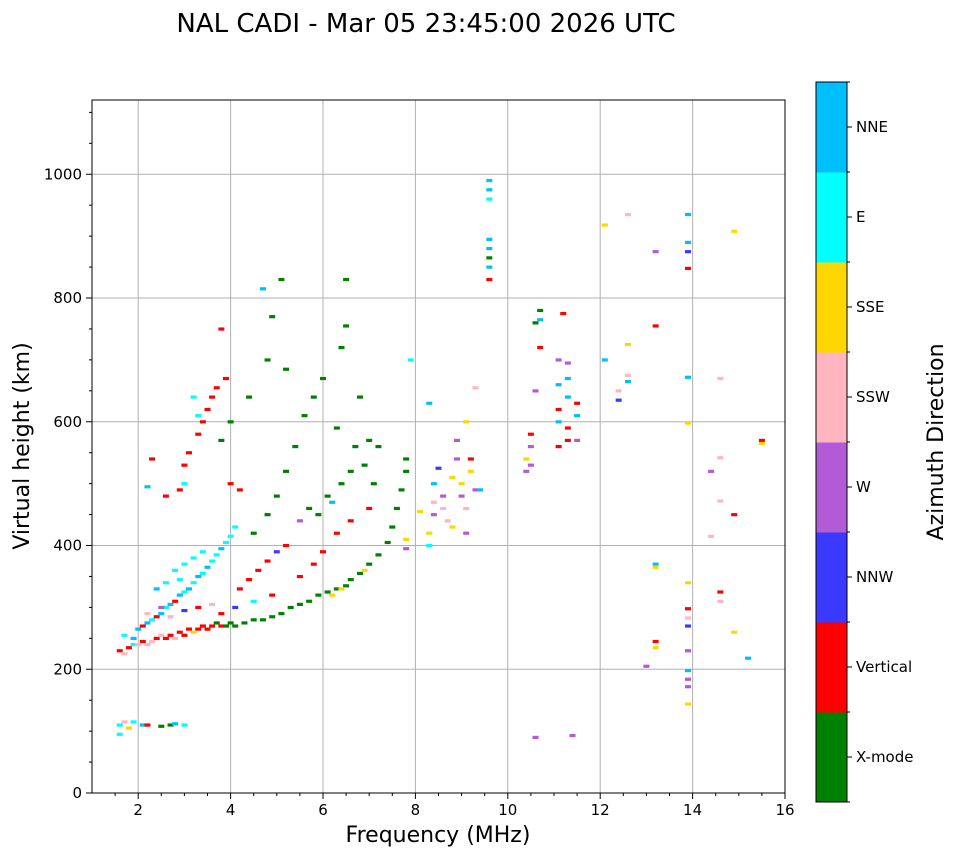  I want to click on chart-title: NAL CADI - Mar 05 23:45:00 2026 UTC, so click(425, 24).